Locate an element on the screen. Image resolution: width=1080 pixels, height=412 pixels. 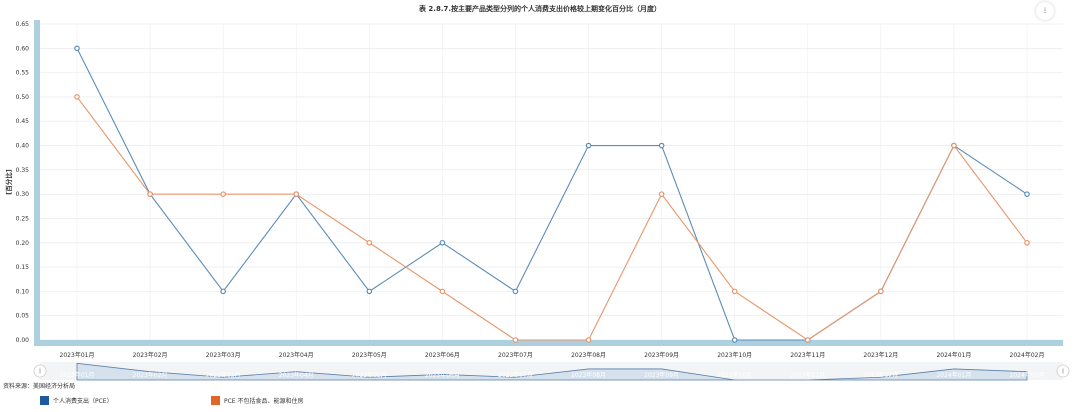
x-axis-bar is located at coordinates (548, 343).